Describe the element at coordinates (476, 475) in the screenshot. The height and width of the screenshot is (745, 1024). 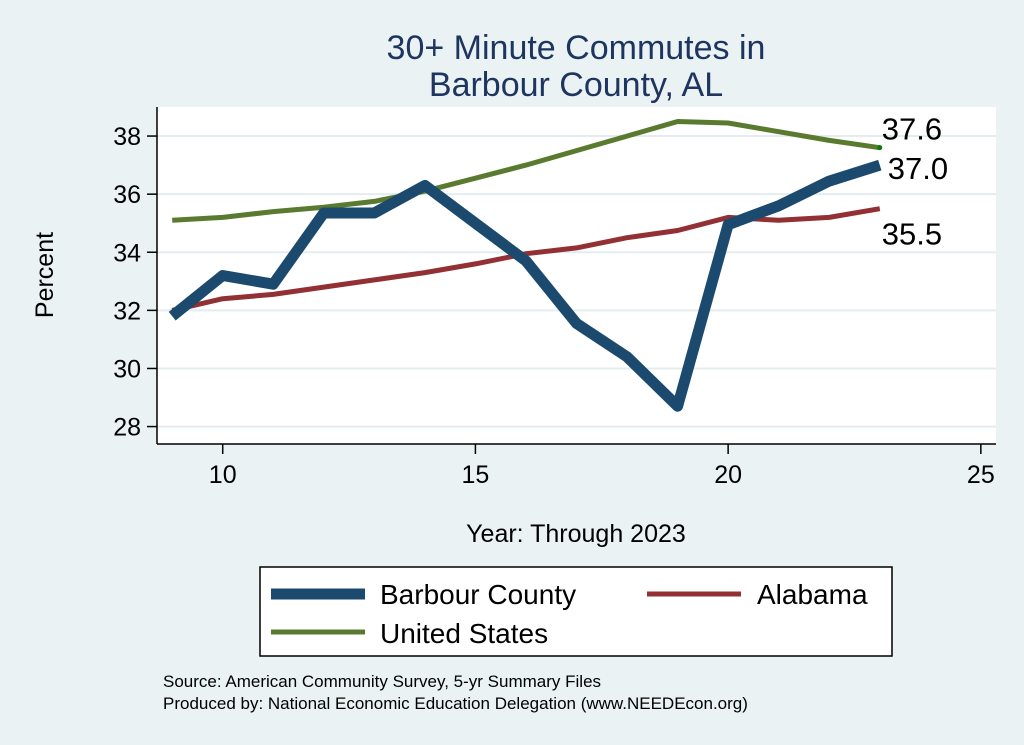
I see `x-tick-label-15: 15` at that location.